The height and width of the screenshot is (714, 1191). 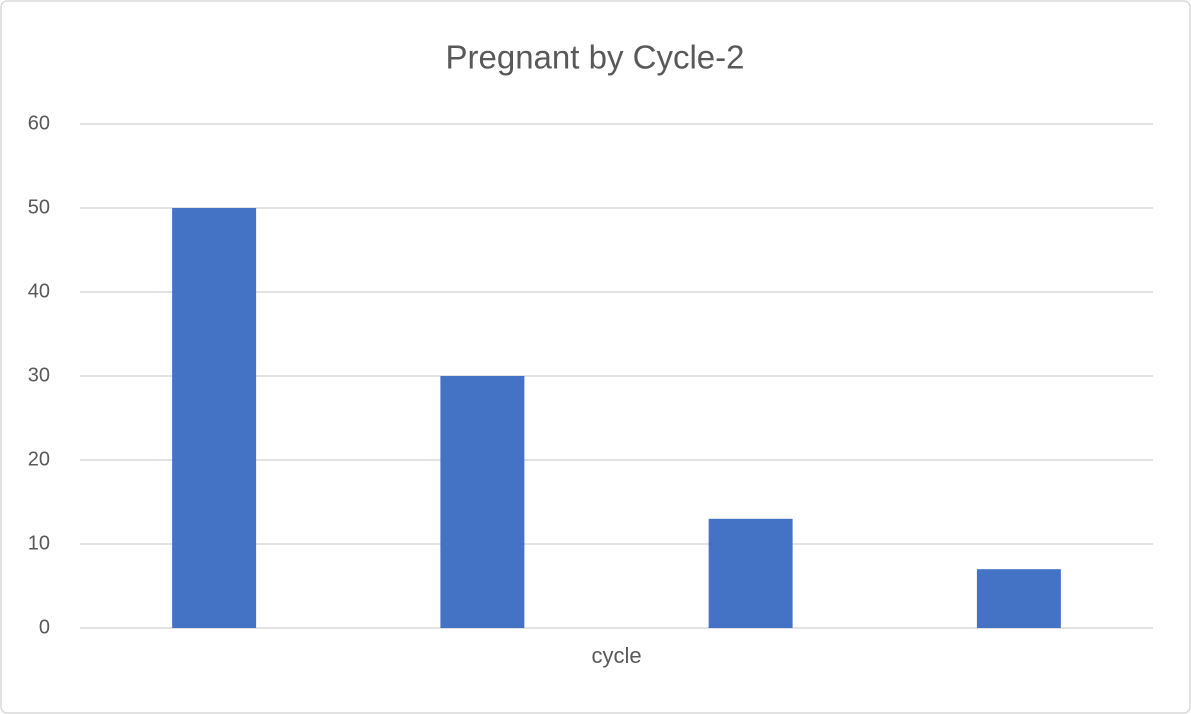 What do you see at coordinates (39, 543) in the screenshot?
I see `y-tick-label: 10` at bounding box center [39, 543].